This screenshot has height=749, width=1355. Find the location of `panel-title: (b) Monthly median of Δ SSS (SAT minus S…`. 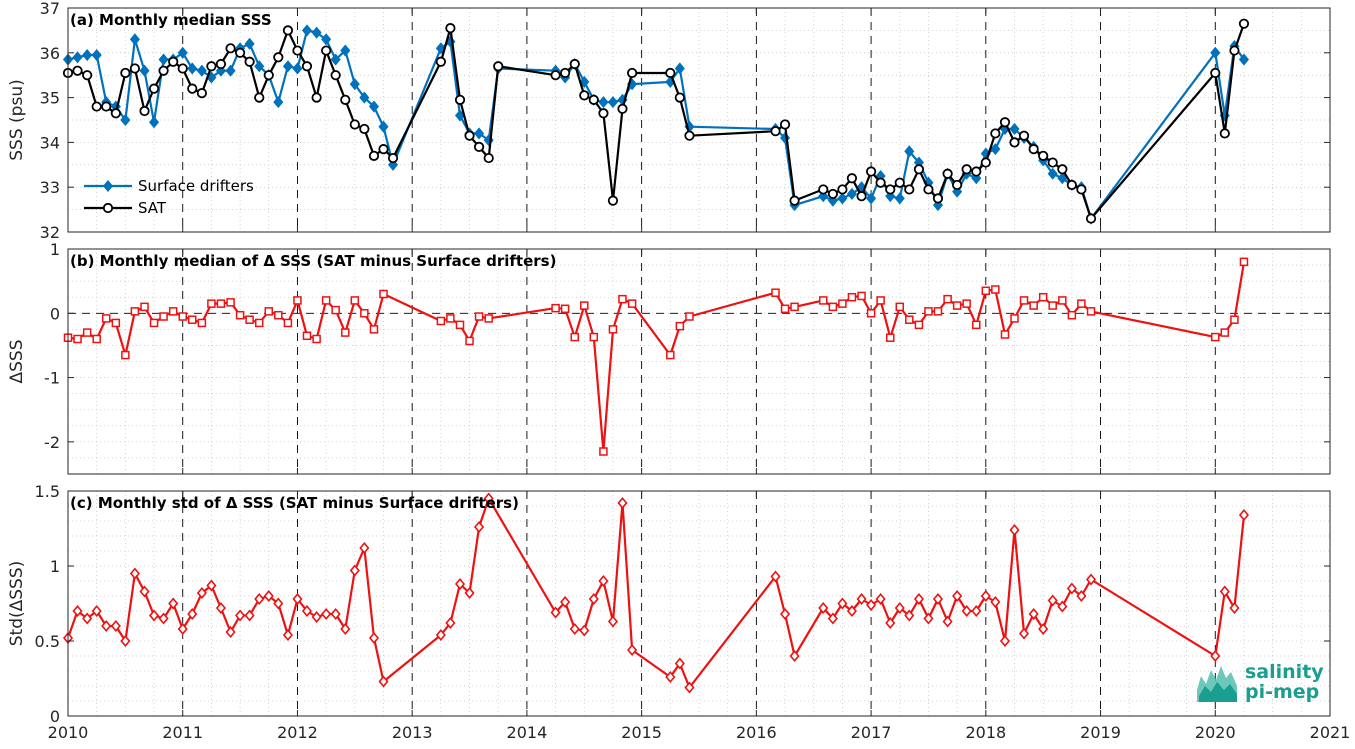

panel-title: (b) Monthly median of Δ SSS (SAT minus S… is located at coordinates (313, 261).